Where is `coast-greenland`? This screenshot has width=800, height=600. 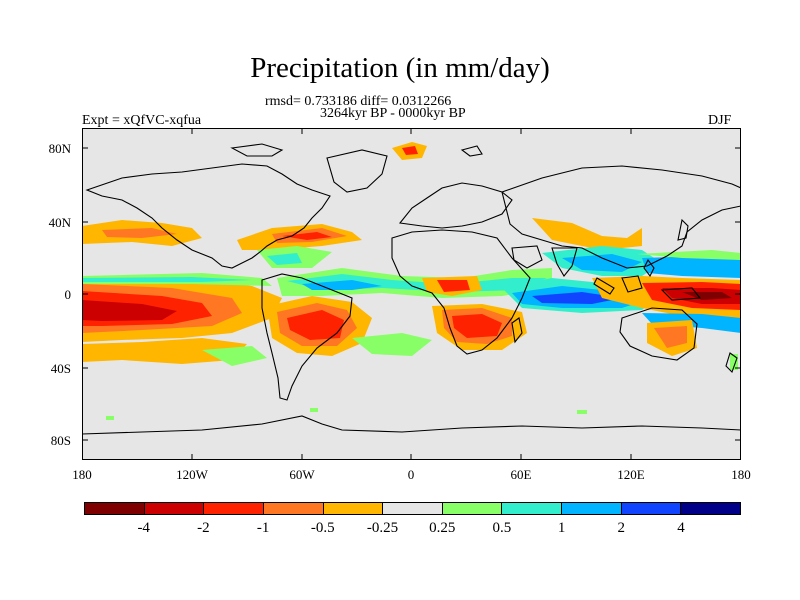
coast-greenland is located at coordinates (357, 171).